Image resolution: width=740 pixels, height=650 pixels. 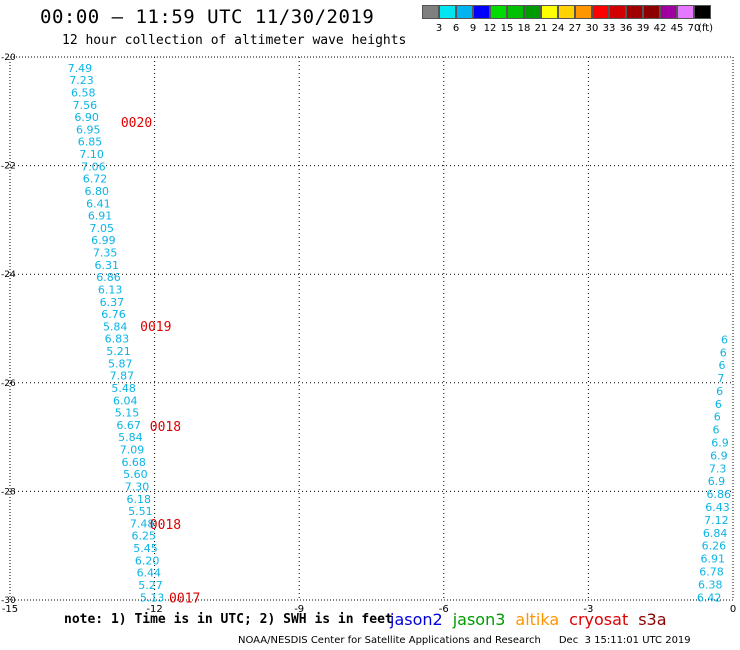 What do you see at coordinates (479, 619) in the screenshot?
I see `satellite-name: jason3` at bounding box center [479, 619].